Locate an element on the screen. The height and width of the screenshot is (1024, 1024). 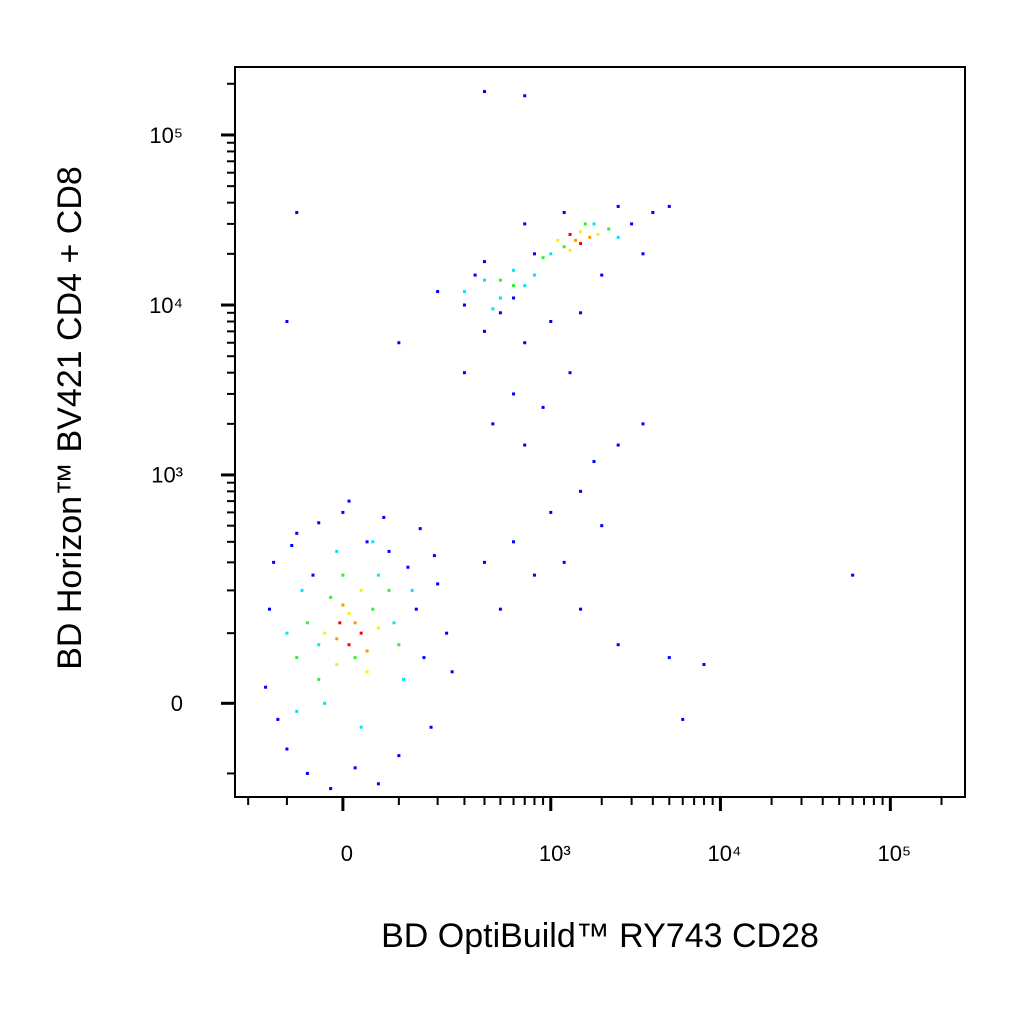
x-tick-label: 10³ is located at coordinates (555, 853).